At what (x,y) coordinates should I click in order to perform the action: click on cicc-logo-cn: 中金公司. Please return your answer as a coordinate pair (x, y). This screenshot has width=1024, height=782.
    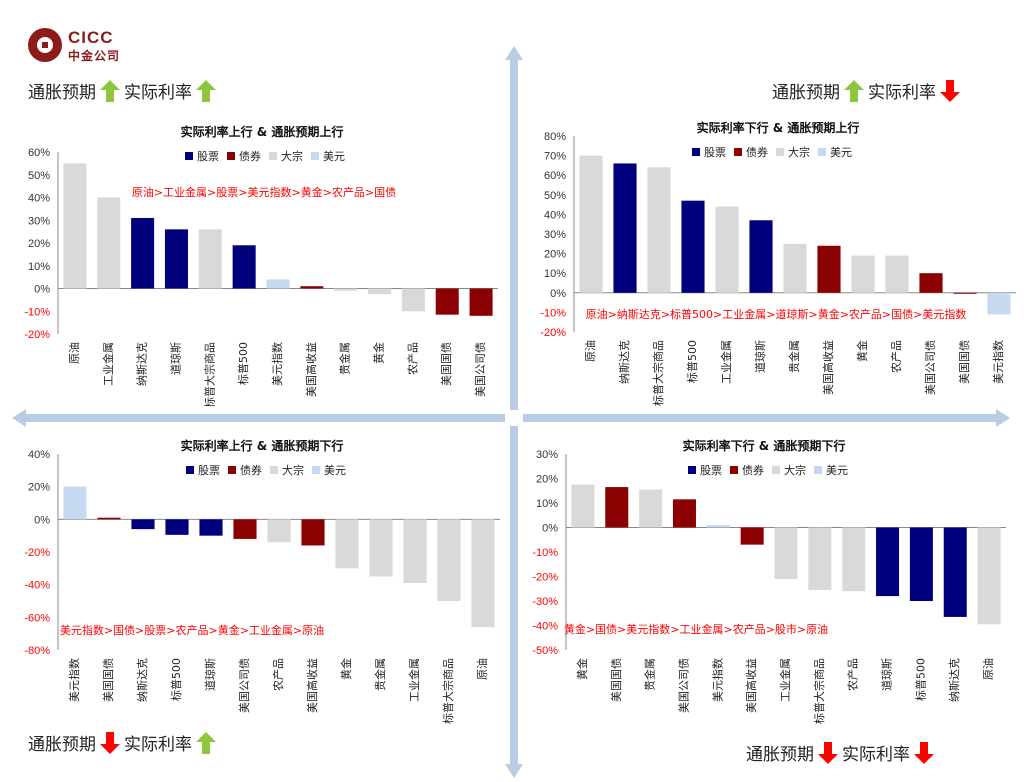
    Looking at the image, I should click on (94, 56).